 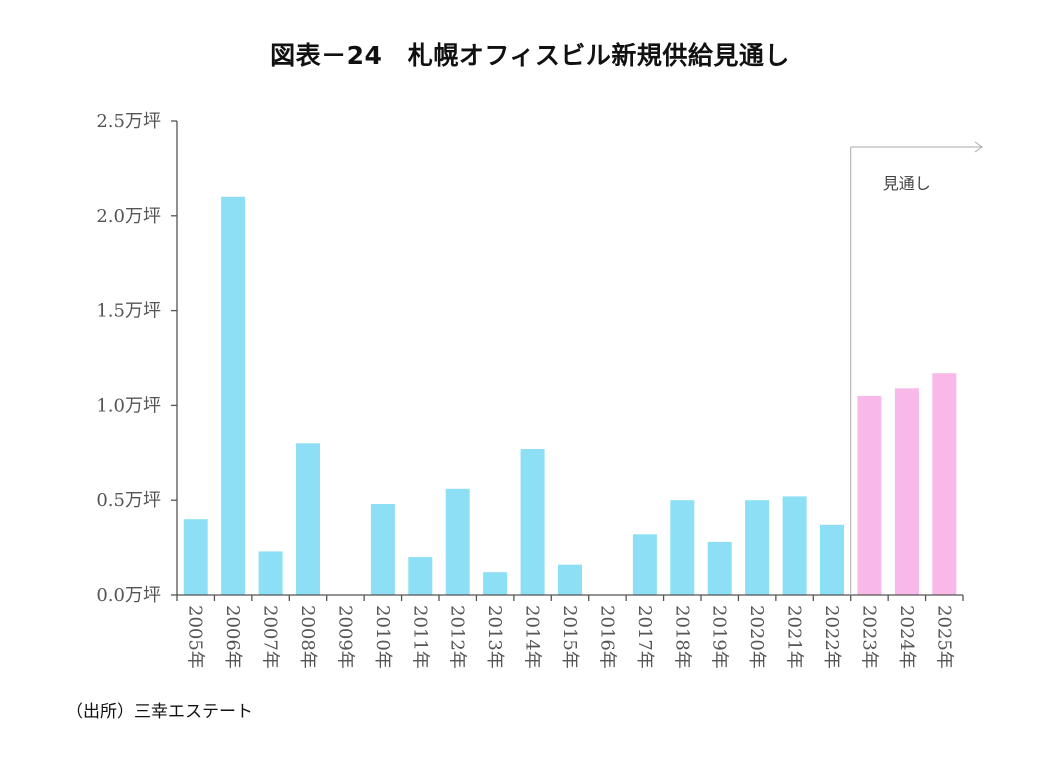 I want to click on bar-2018年, so click(x=682, y=547).